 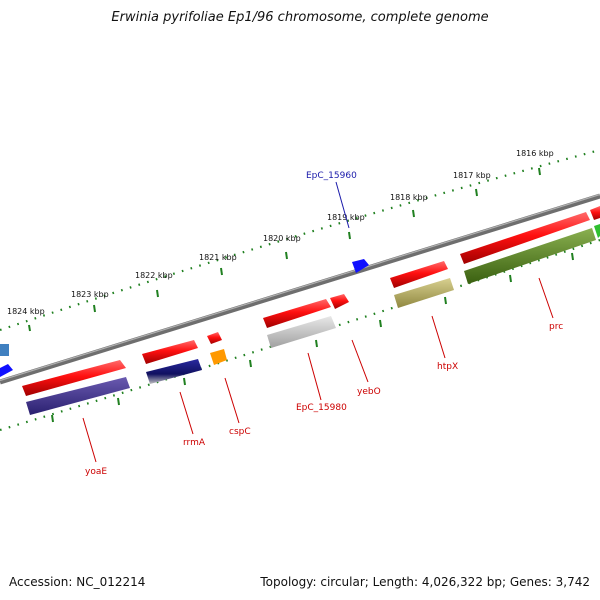 What do you see at coordinates (535, 153) in the screenshot?
I see `kbp-label: 1816 kbp` at bounding box center [535, 153].